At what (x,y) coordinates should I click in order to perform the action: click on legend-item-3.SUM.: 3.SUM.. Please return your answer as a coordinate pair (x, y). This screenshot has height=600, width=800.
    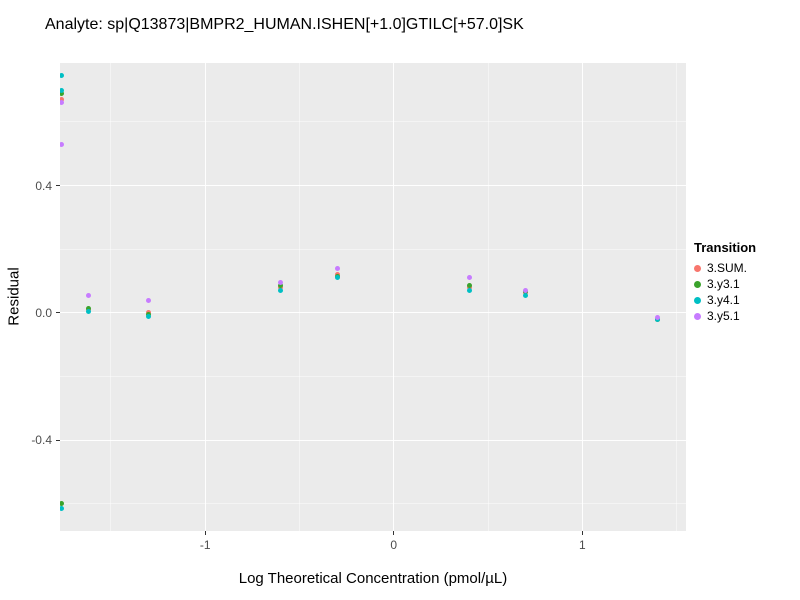
    Looking at the image, I should click on (725, 268).